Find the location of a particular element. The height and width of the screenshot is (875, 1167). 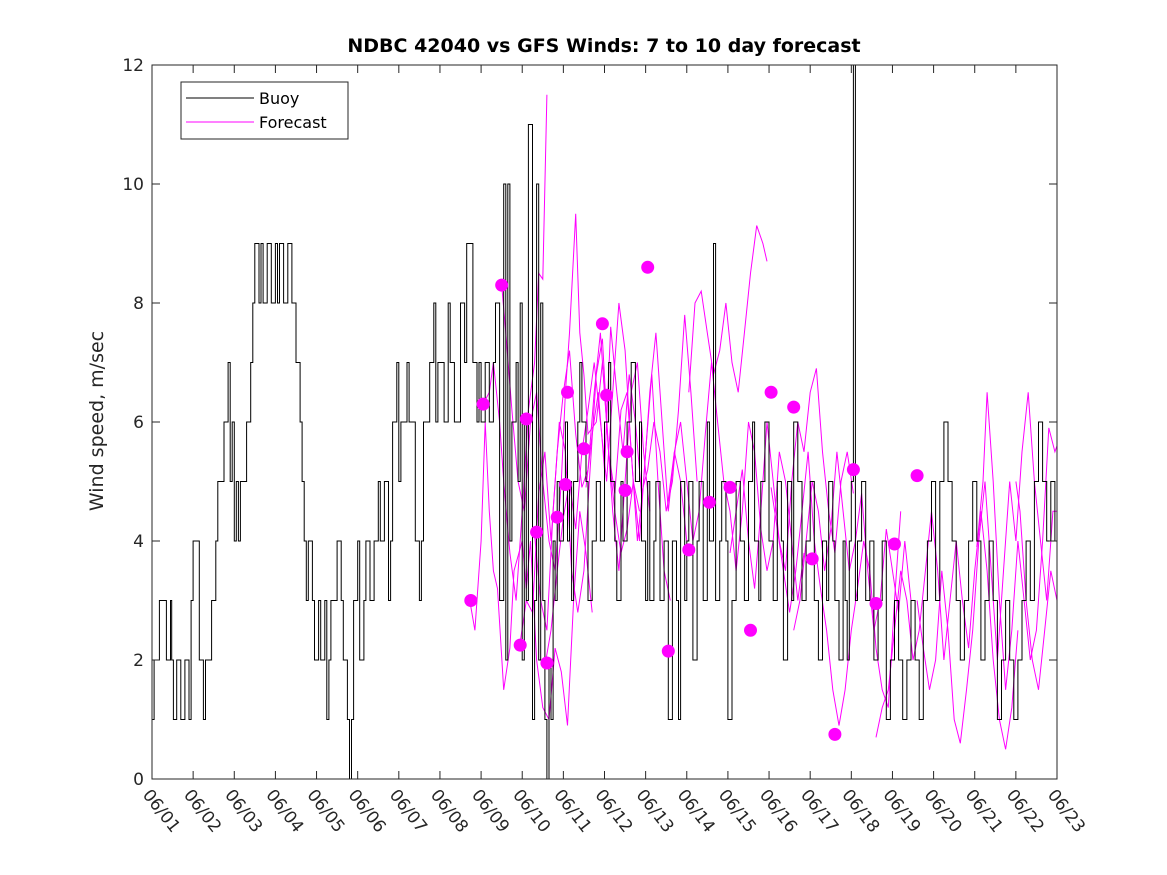

legend: Buoy Forecast is located at coordinates (264, 110).